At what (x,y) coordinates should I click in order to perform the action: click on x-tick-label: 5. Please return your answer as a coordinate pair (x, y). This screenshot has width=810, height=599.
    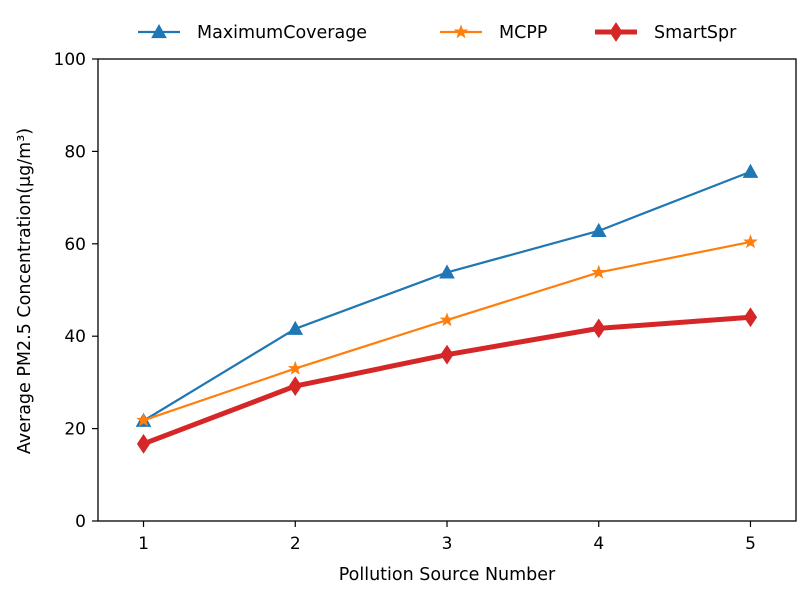
    Looking at the image, I should click on (750, 544).